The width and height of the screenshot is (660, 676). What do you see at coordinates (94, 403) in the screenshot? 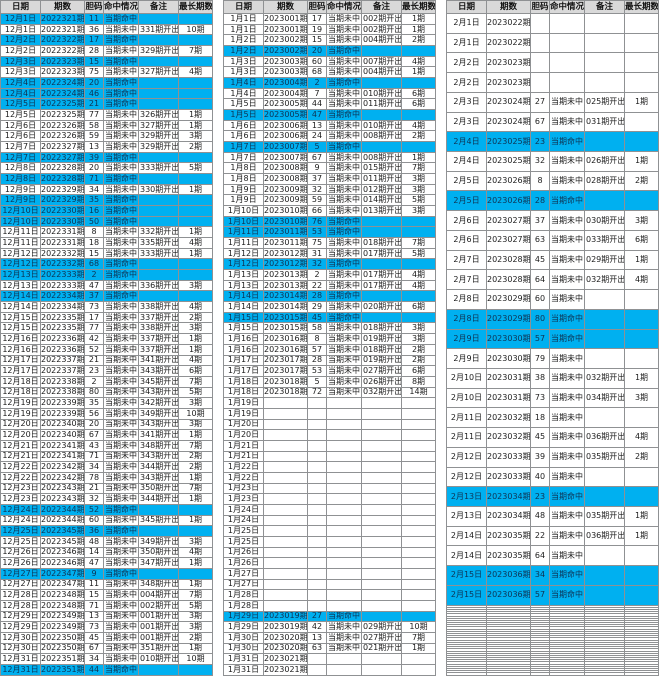
I see `cell-code: 35` at bounding box center [94, 403].